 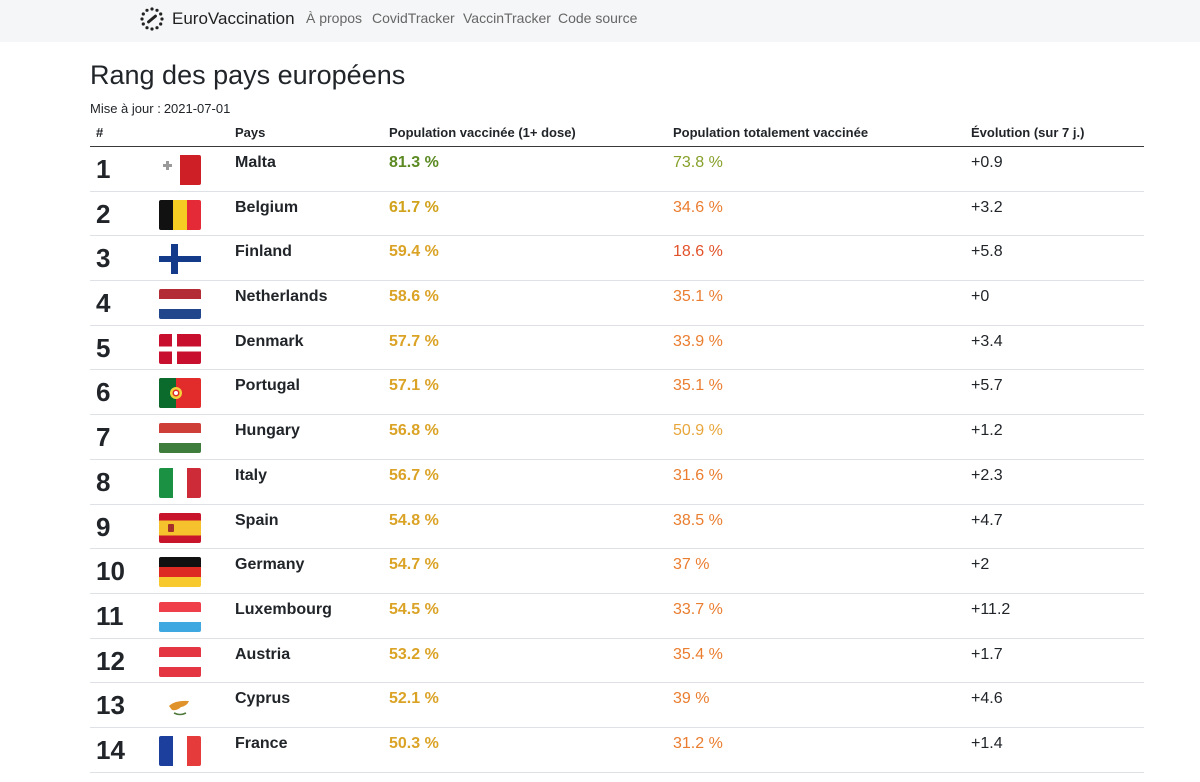 I want to click on table-row: 10 Germany 54.7 % 37 % +2, so click(x=617, y=571).